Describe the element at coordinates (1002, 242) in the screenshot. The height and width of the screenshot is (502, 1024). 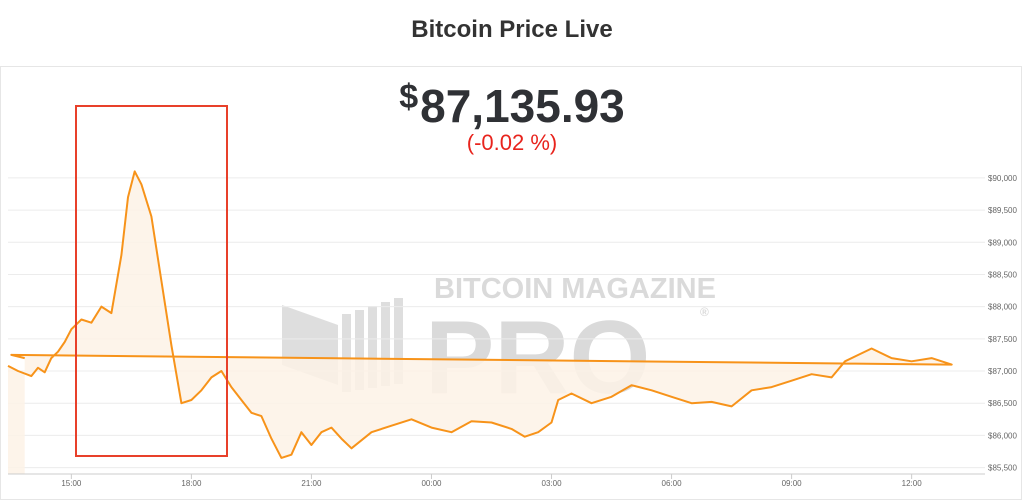
I see `y-tick-label: $89,000` at that location.